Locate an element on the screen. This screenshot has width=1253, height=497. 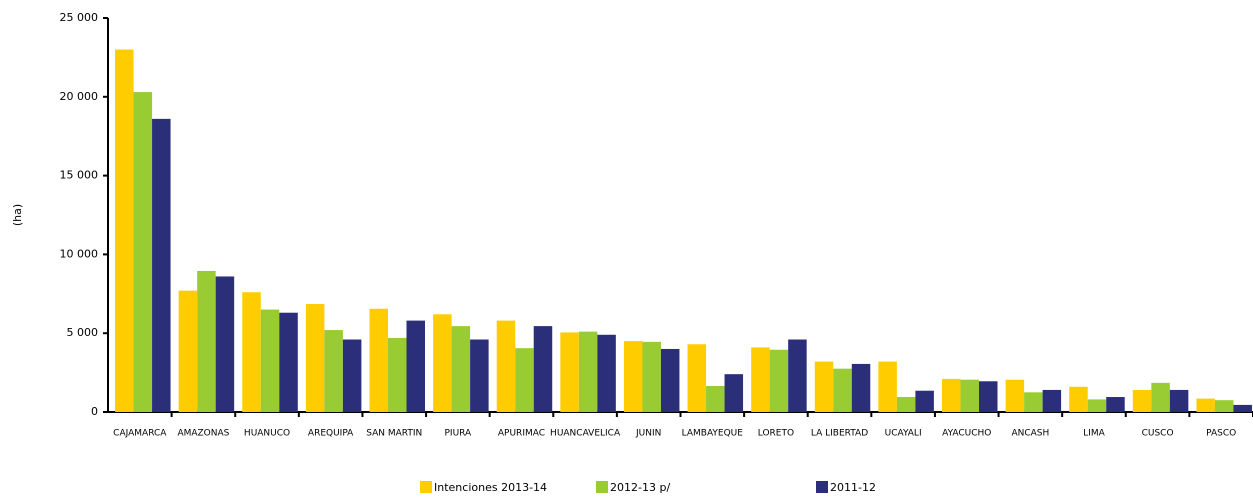
y-axis-label: (ha) is located at coordinates (17, 215).